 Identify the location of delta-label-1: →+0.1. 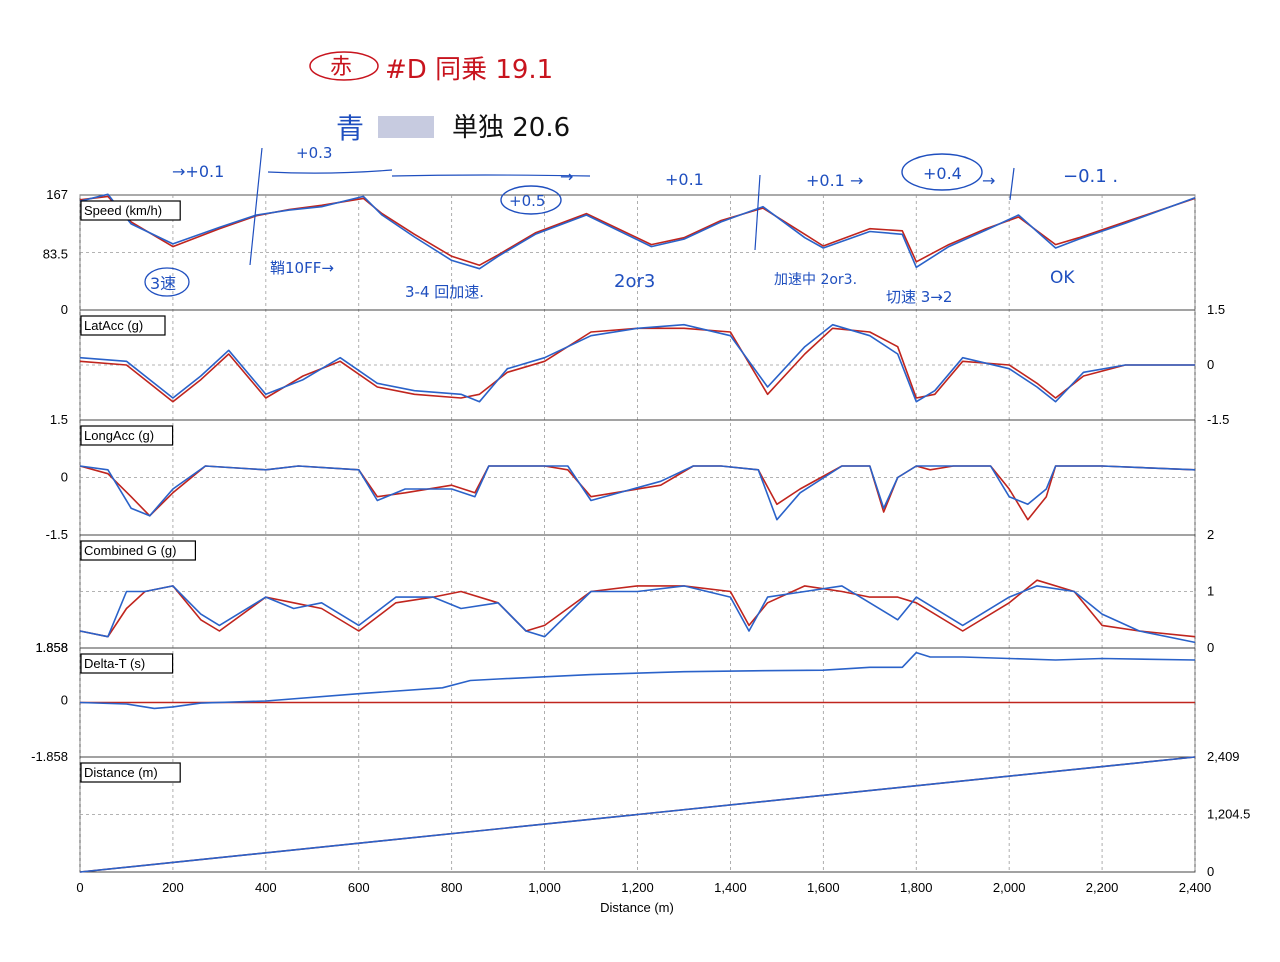
(198, 171).